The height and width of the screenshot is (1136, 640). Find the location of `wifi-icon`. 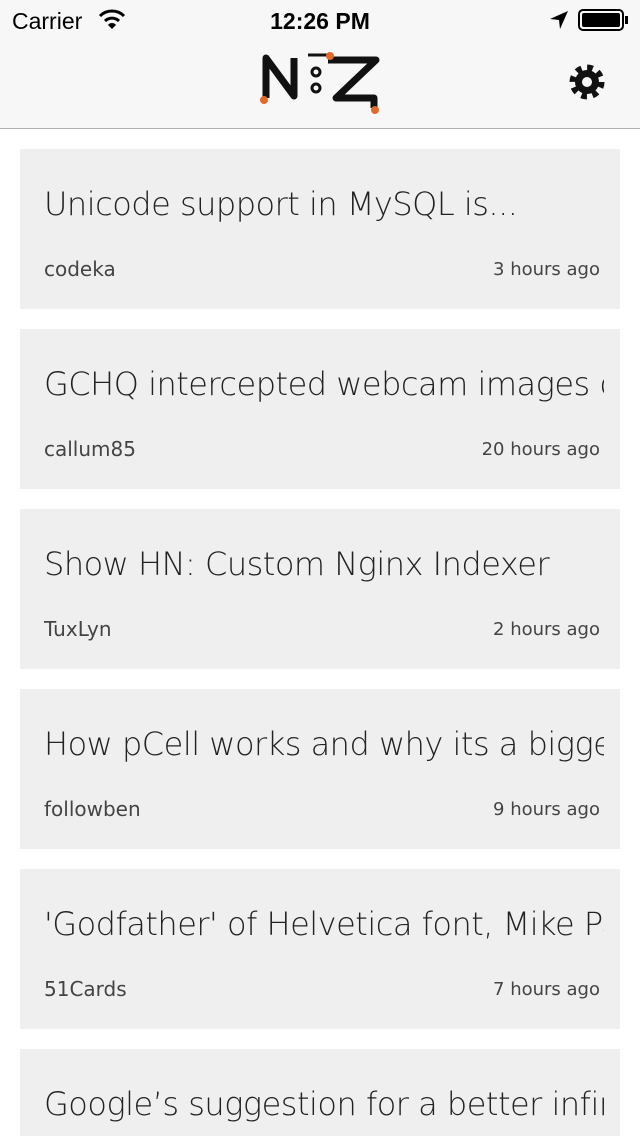

wifi-icon is located at coordinates (112, 19).